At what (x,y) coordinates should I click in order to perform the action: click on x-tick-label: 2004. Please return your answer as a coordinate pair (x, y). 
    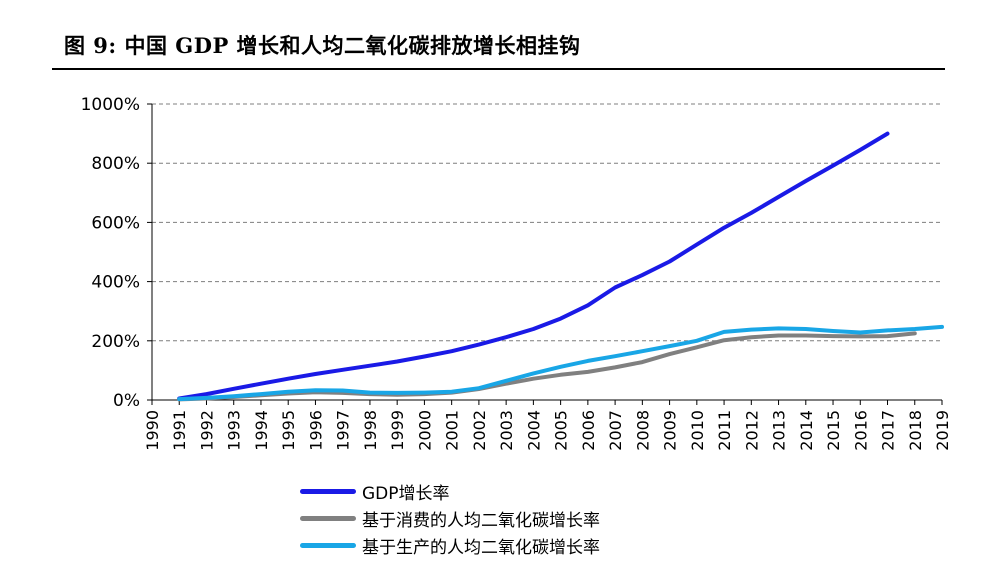
    Looking at the image, I should click on (533, 430).